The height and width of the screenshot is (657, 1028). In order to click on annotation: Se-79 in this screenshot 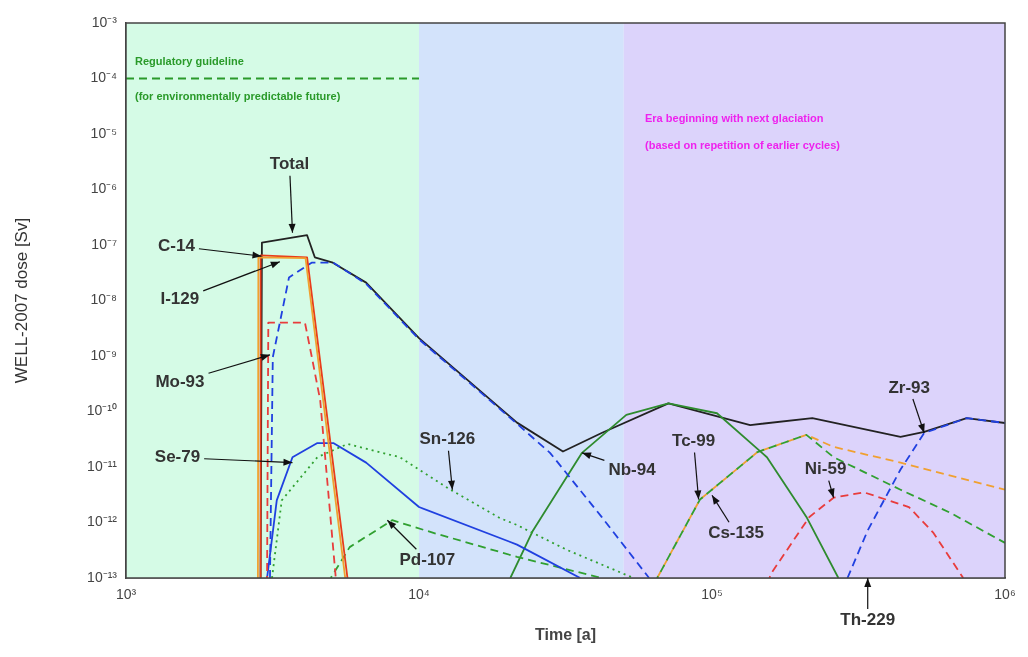, I will do `click(177, 457)`.